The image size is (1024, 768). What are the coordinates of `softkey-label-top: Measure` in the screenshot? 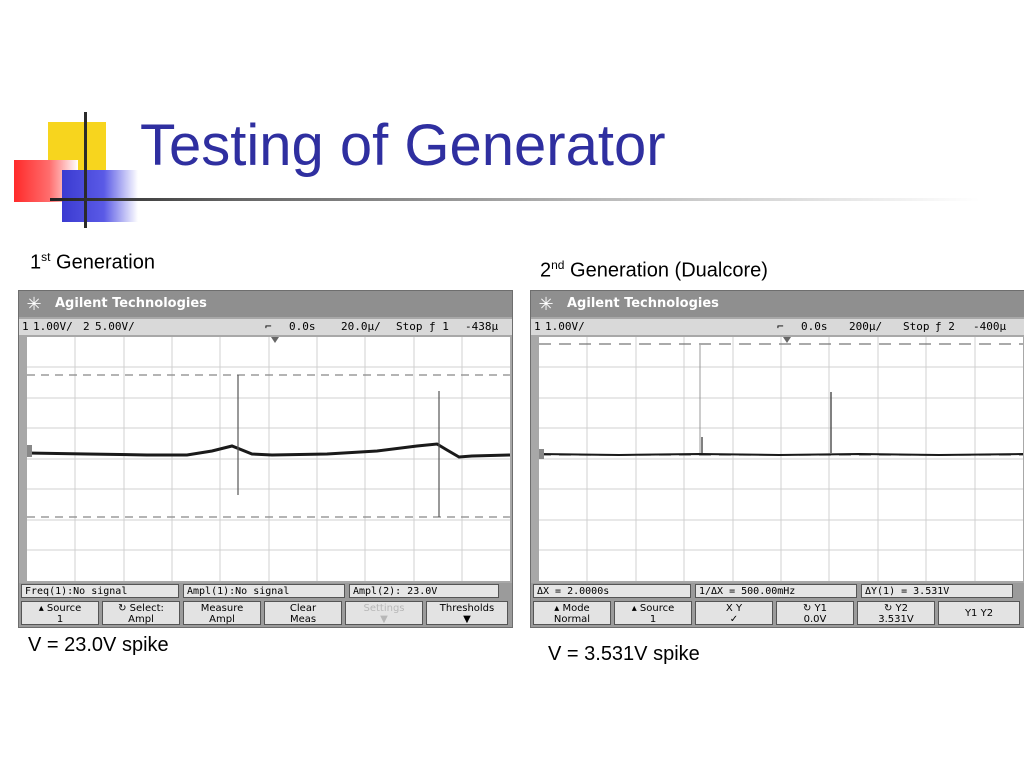 It's located at (222, 608).